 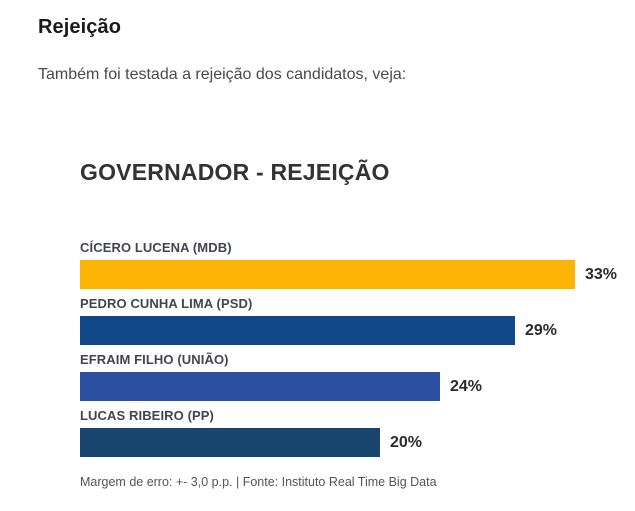 I want to click on bar-category-label: EFRAIM FILHO (UNIÃO), so click(x=154, y=359).